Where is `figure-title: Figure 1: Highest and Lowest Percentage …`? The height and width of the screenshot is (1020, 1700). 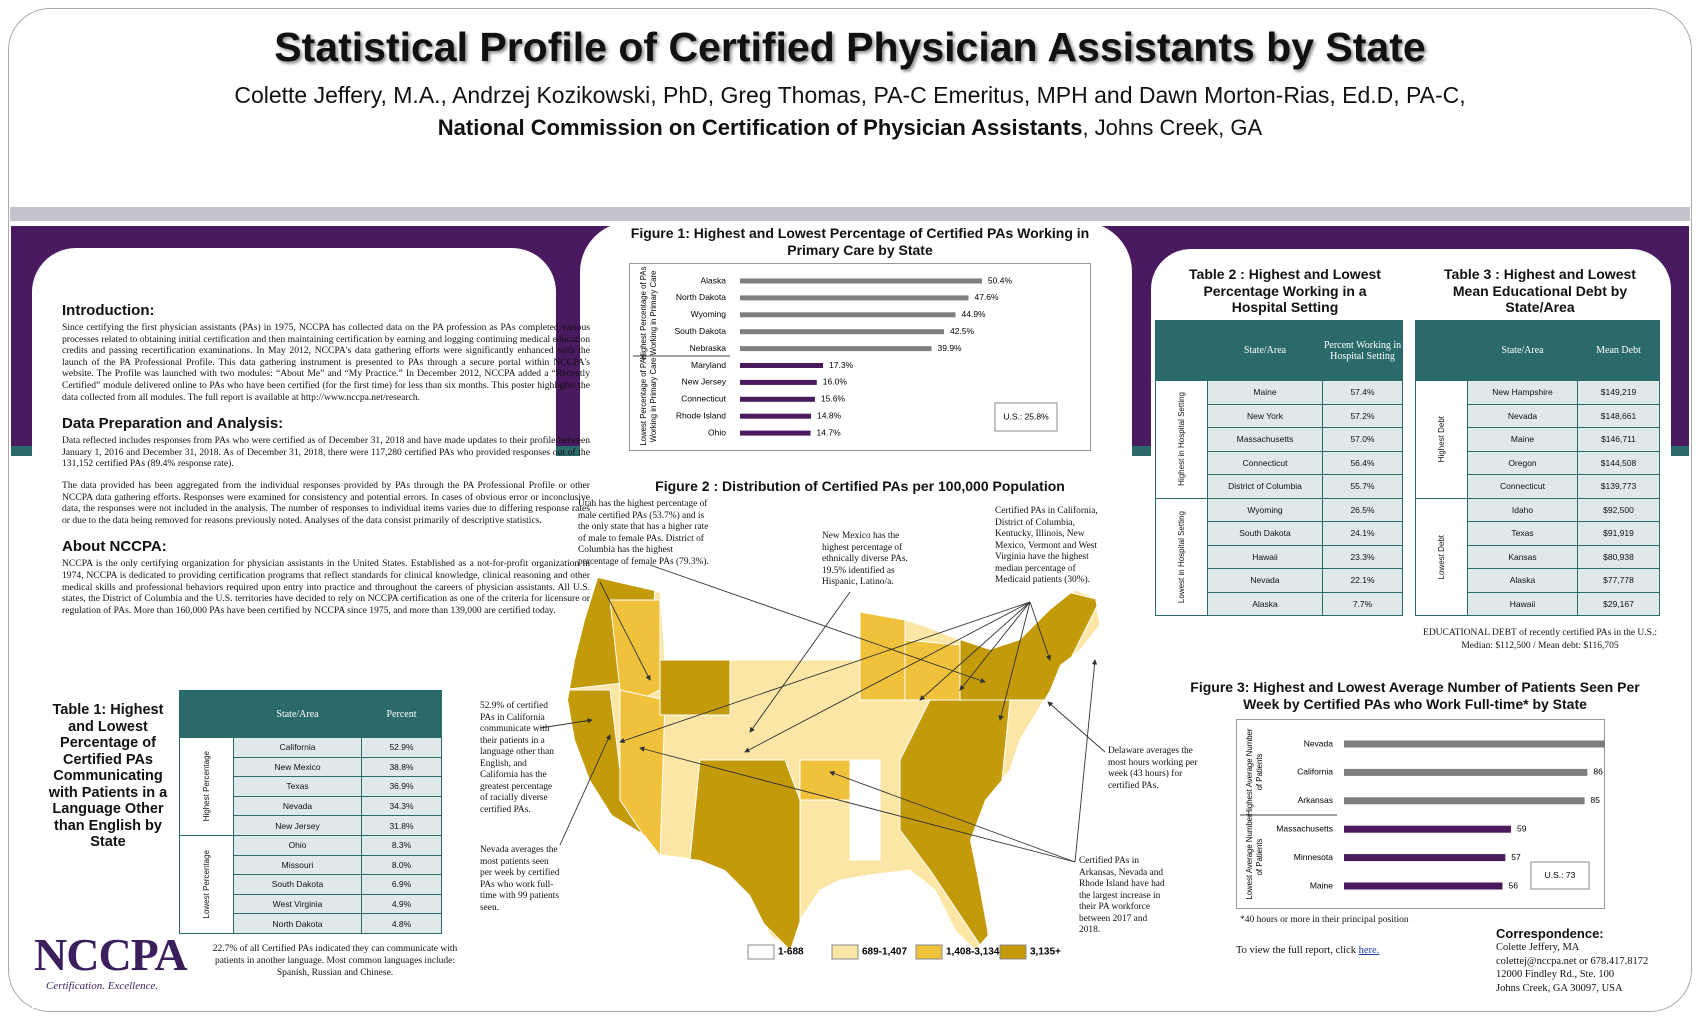
figure-title: Figure 1: Highest and Lowest Percentage … is located at coordinates (860, 241).